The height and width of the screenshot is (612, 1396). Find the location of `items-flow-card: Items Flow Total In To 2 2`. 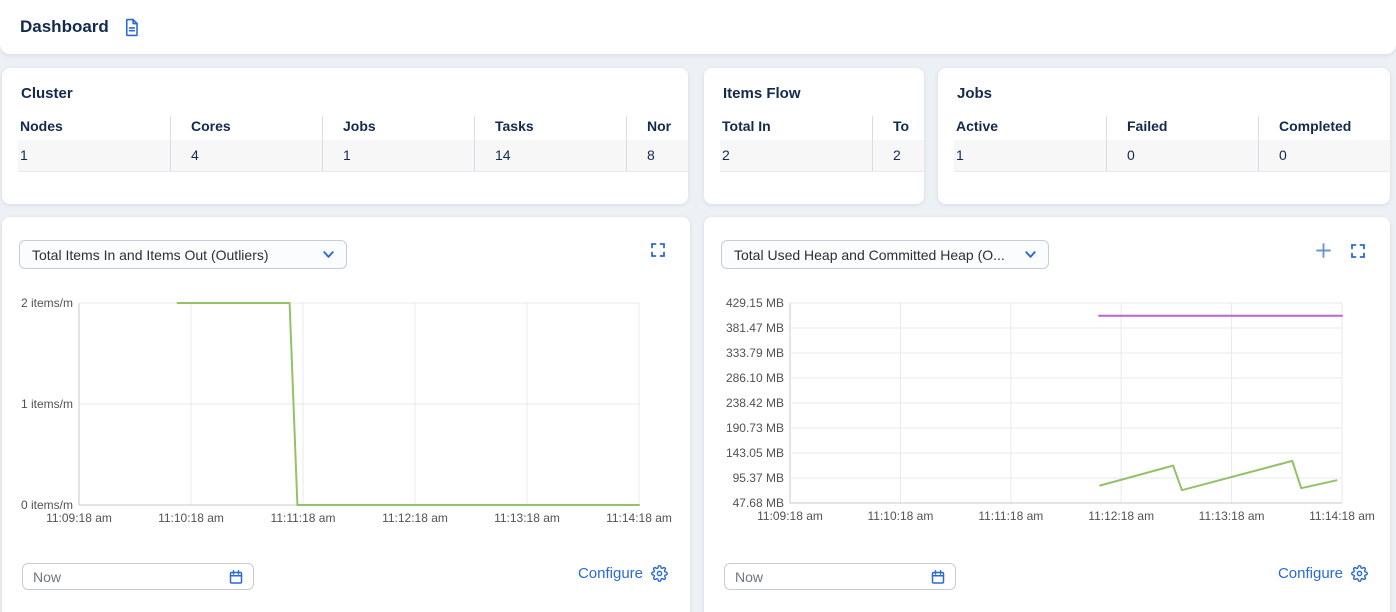

items-flow-card: Items Flow Total In To 2 2 is located at coordinates (814, 136).